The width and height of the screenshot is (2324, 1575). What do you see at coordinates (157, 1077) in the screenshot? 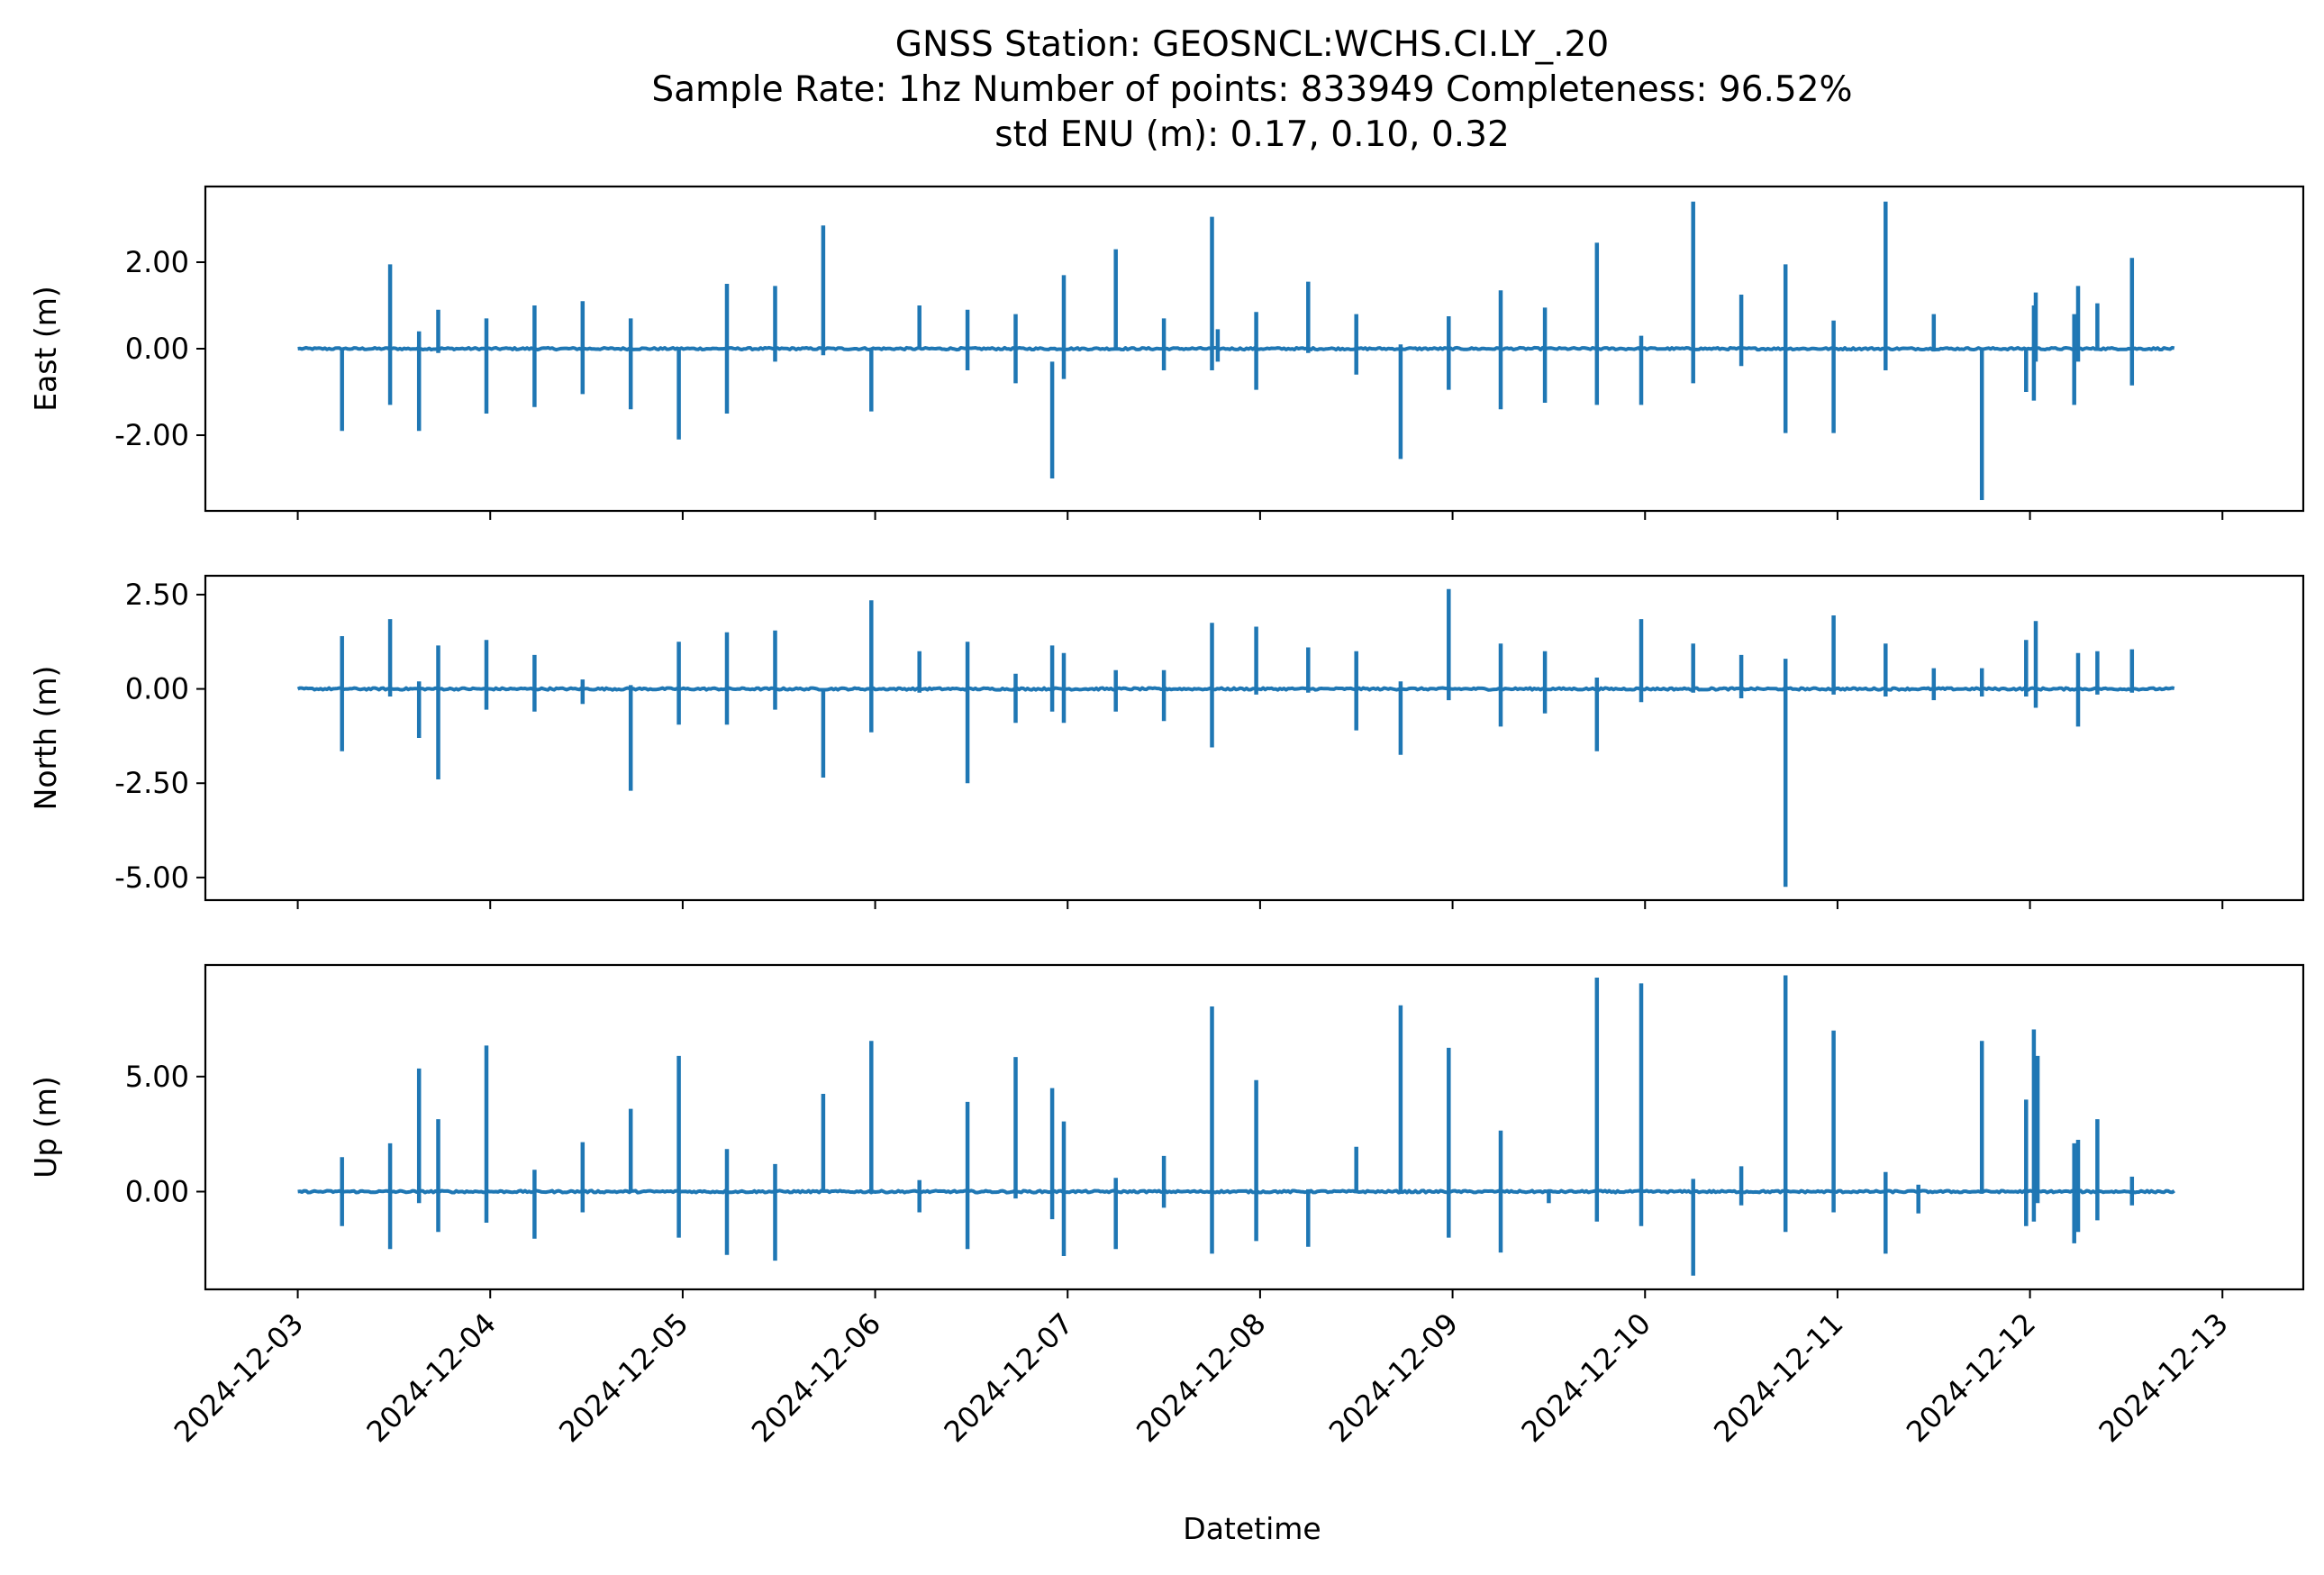
I see `y-tick-label: 5.00` at bounding box center [157, 1077].